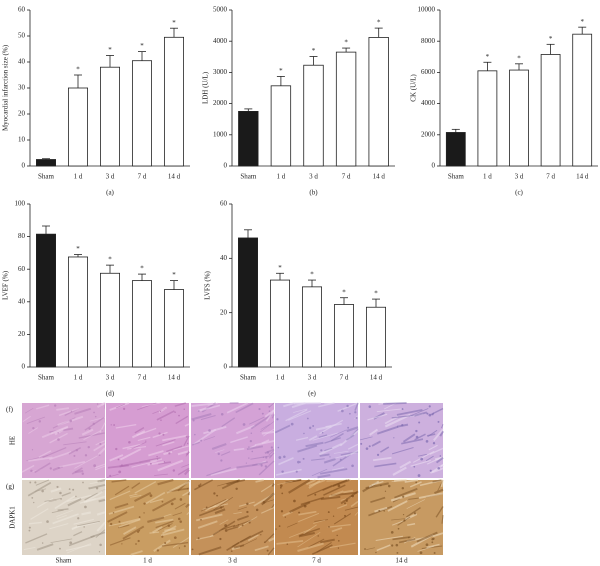 The height and width of the screenshot is (566, 600). What do you see at coordinates (519, 193) in the screenshot?
I see `panel-label: (c)` at bounding box center [519, 193].